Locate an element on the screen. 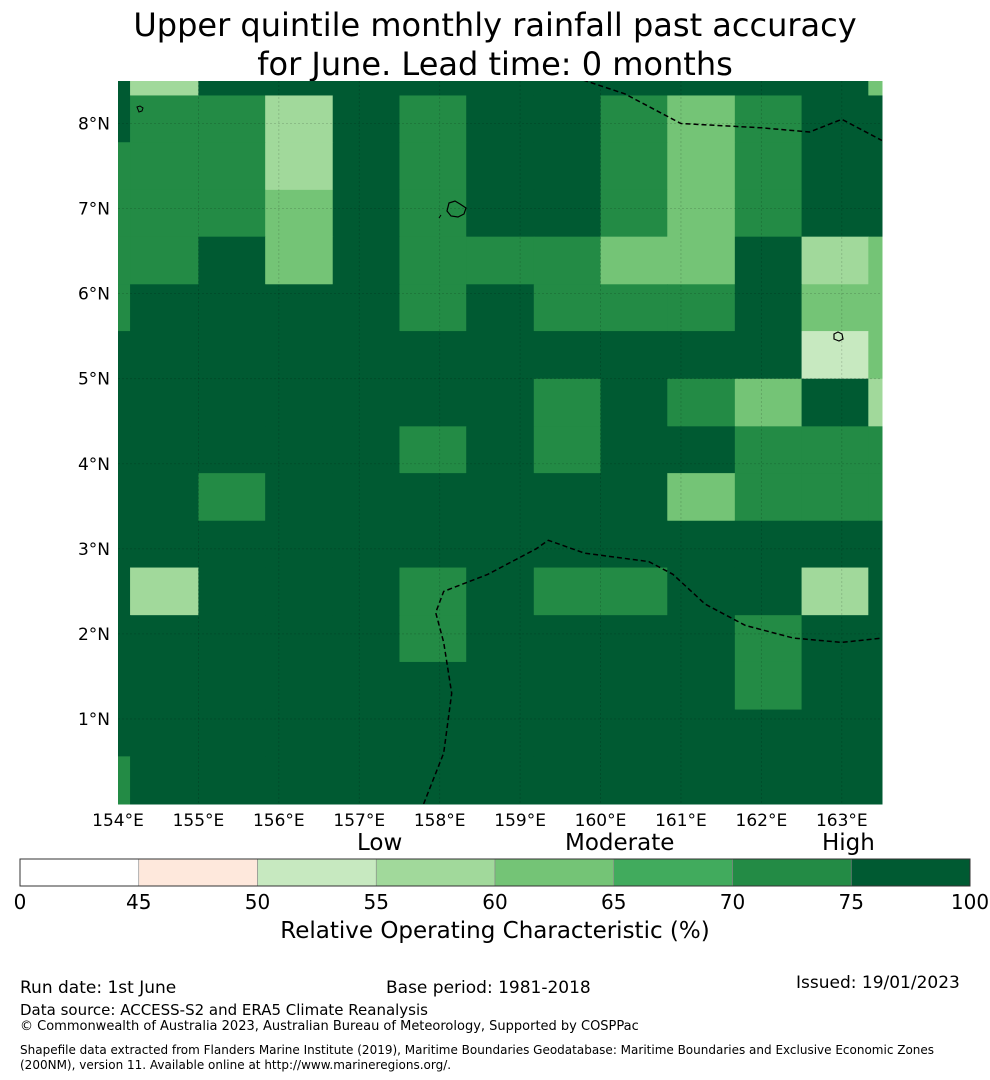 This screenshot has height=1080, width=990. lon-tick-label: 159°E is located at coordinates (520, 821).